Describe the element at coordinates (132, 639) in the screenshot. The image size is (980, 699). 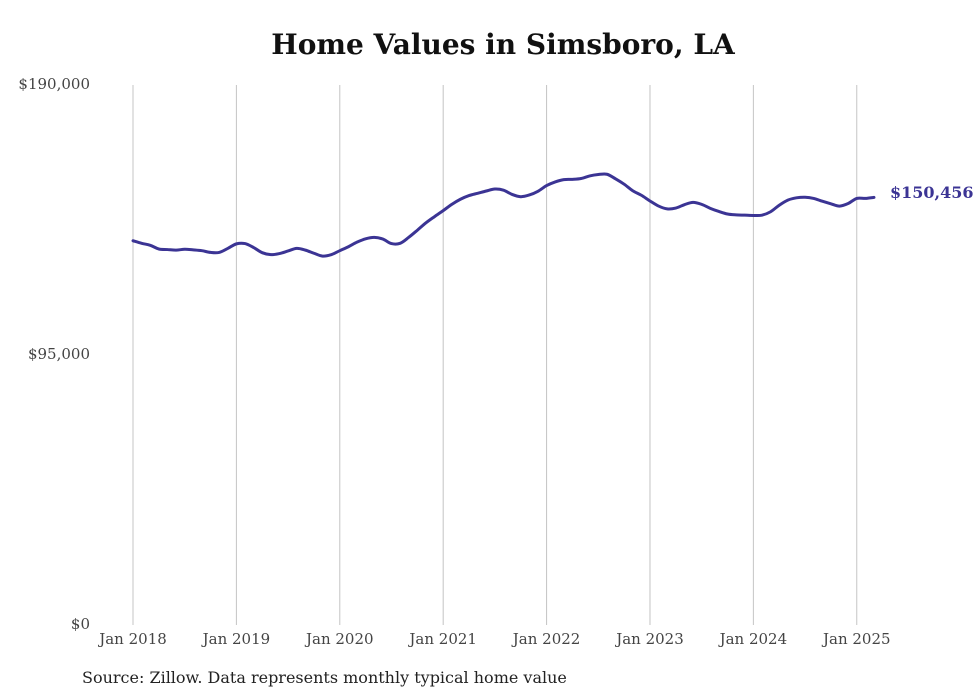
I see `x-tick-label: Jan 2018` at that location.